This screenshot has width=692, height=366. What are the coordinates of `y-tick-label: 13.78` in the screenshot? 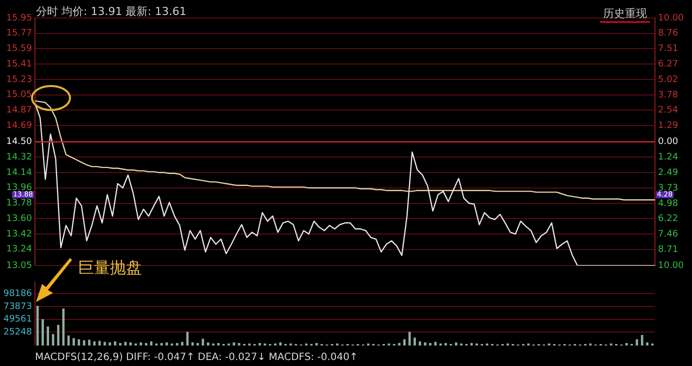 It's located at (19, 203).